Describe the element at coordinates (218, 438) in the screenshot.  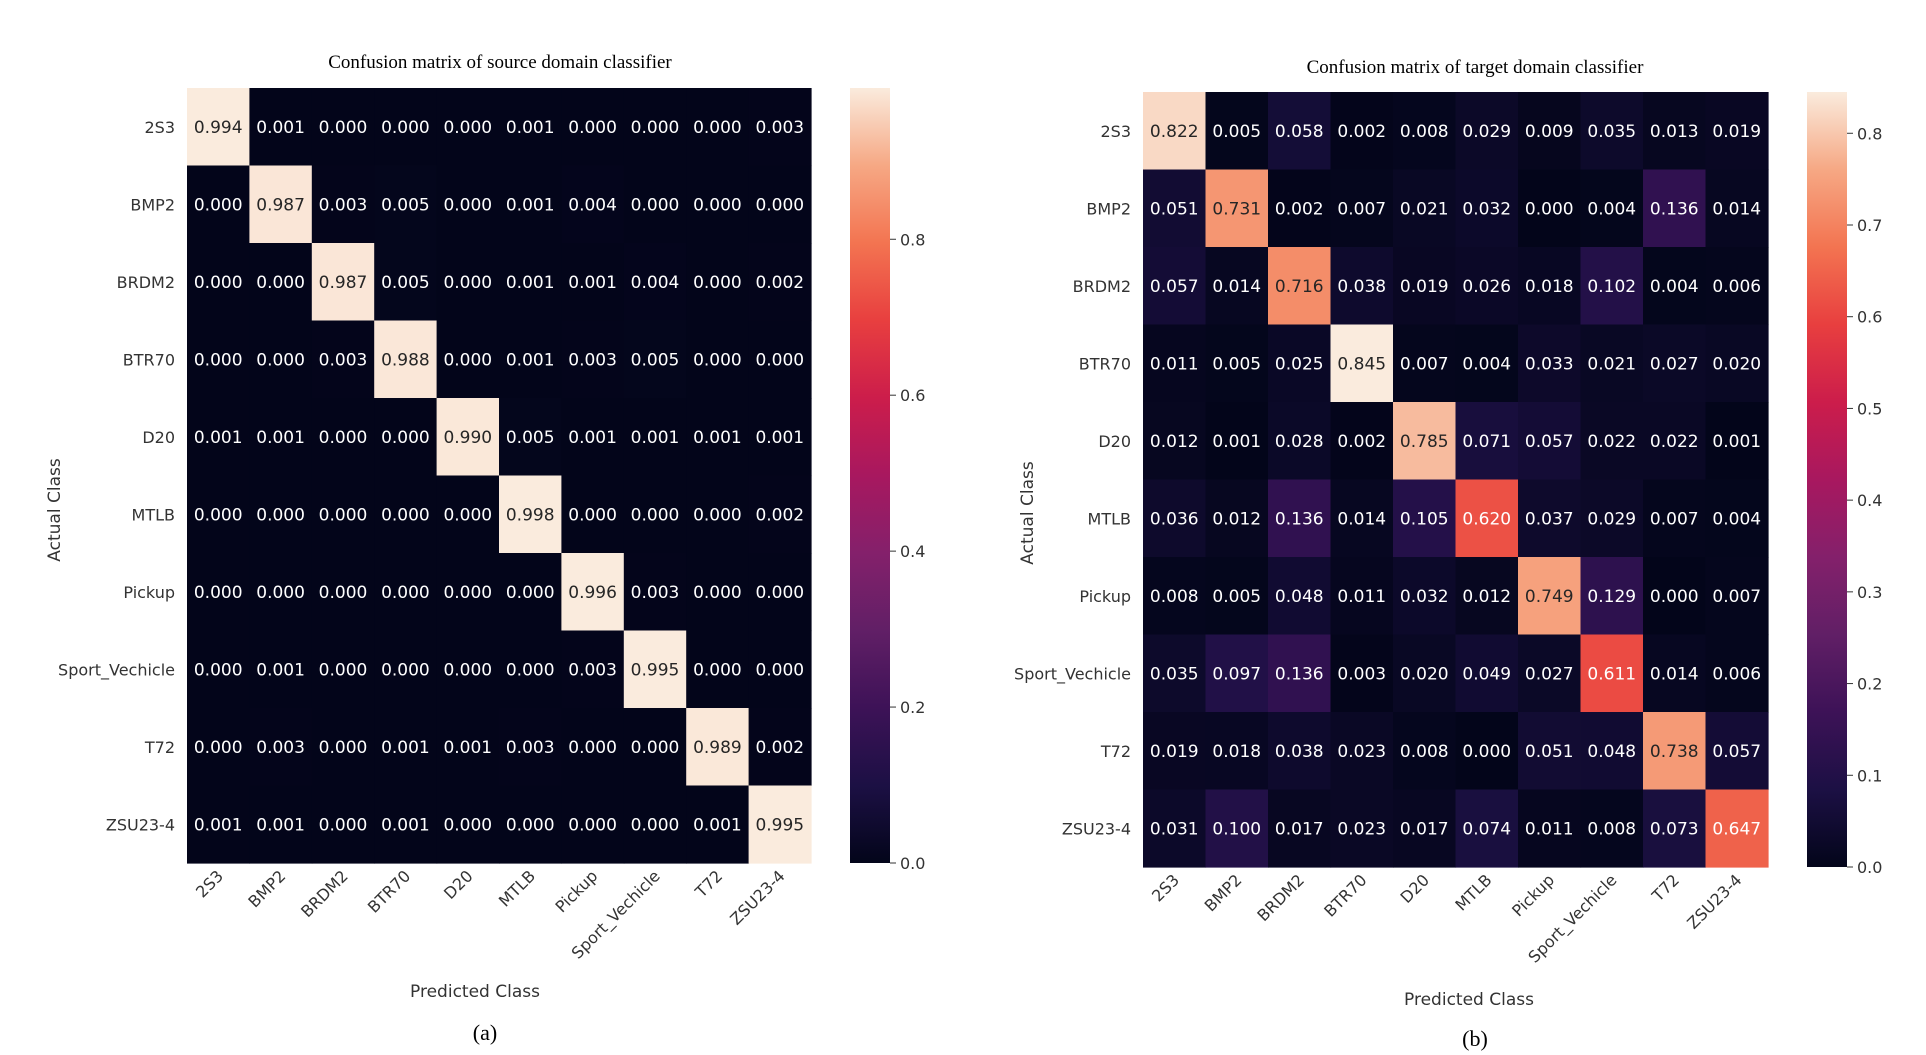
I see `source-cell-value-4-0: 0.001` at that location.